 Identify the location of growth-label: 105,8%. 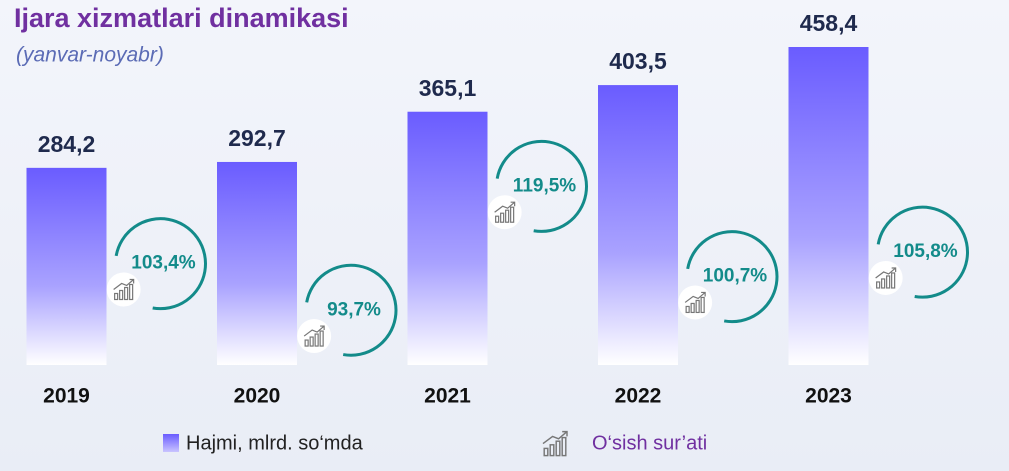
(925, 251).